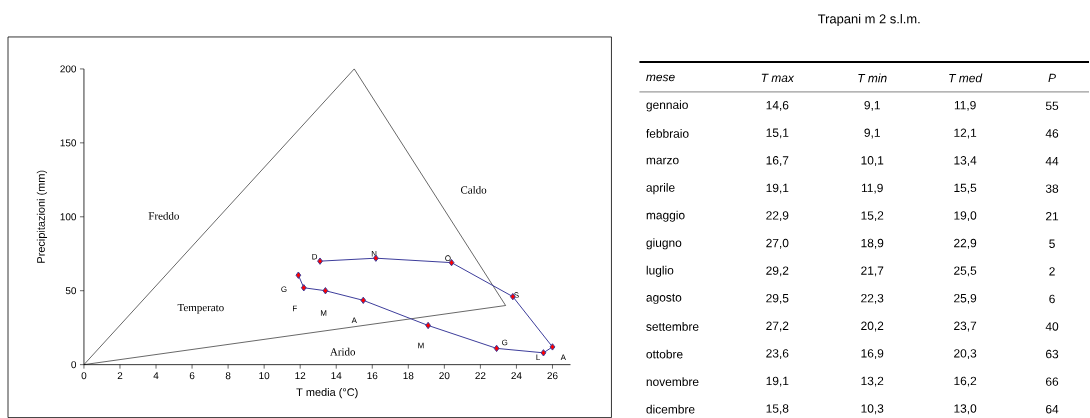 The image size is (1090, 418). What do you see at coordinates (872, 216) in the screenshot?
I see `data-label: 15,2` at bounding box center [872, 216].